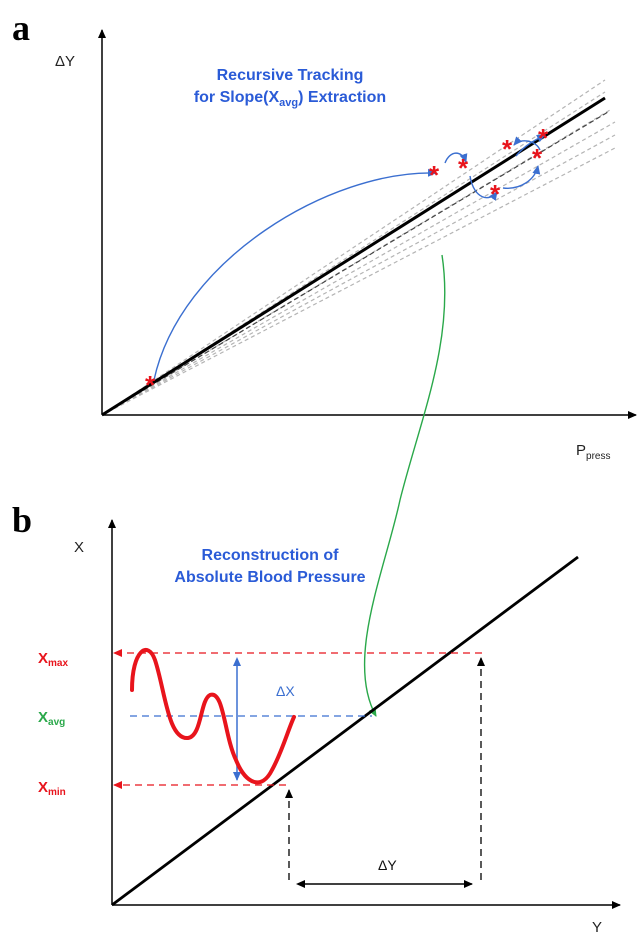 The width and height of the screenshot is (642, 936). What do you see at coordinates (65, 61) in the screenshot?
I see `panel-a-y-axis-label: ΔY` at bounding box center [65, 61].